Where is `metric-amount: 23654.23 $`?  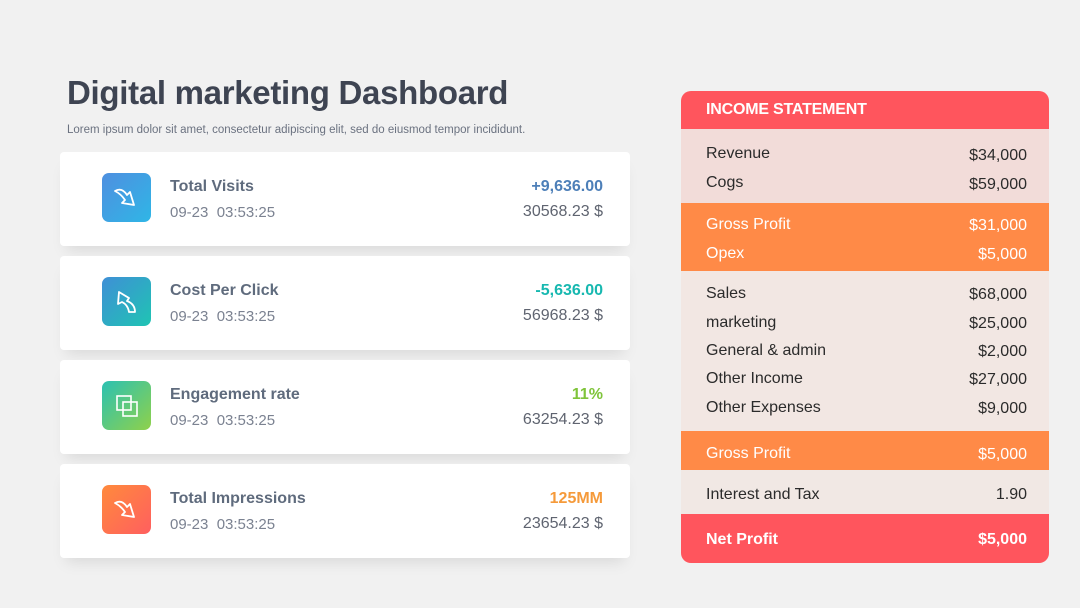 metric-amount: 23654.23 $ is located at coordinates (562, 523).